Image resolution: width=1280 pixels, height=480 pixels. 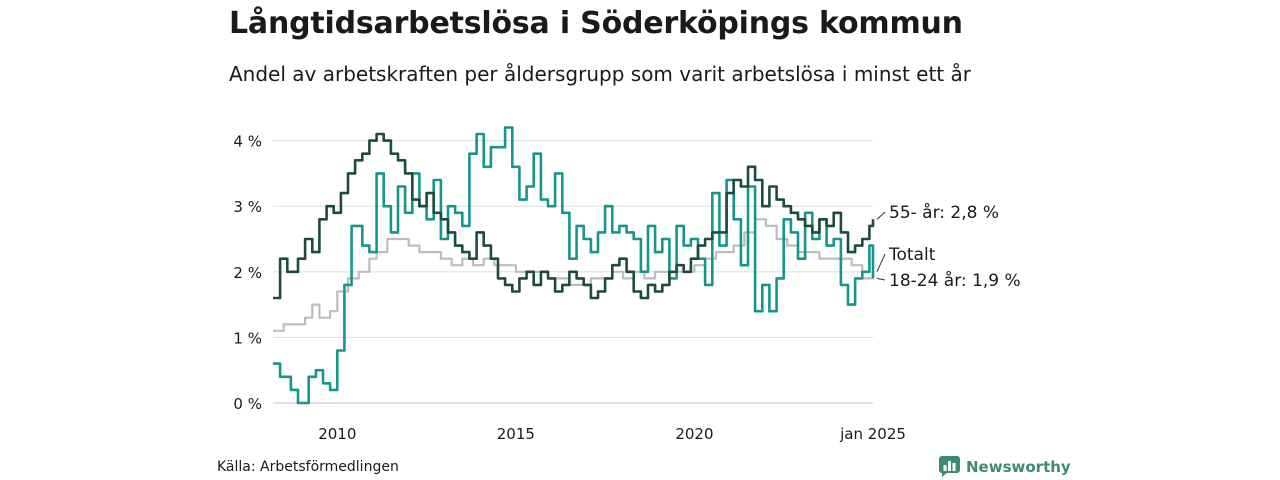 I want to click on end-label-1: 18-24 år: 1,9 %, so click(x=955, y=280).